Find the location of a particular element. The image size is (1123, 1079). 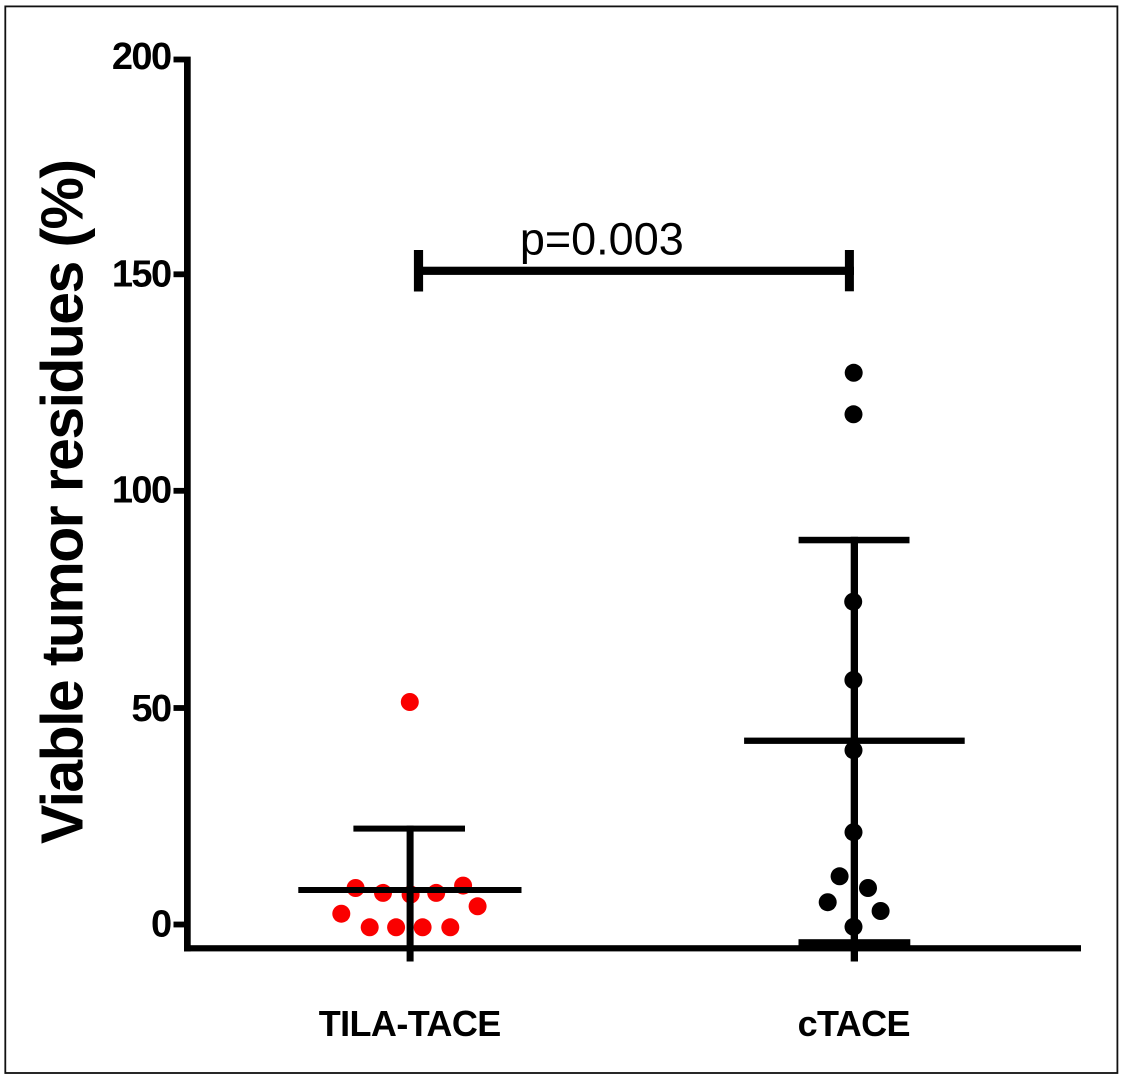

svg-text: 150 is located at coordinates (141, 274).